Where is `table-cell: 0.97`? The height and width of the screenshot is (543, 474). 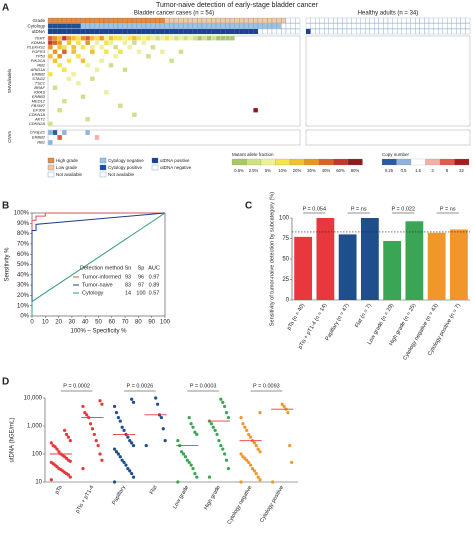
table-cell: 0.97 is located at coordinates (154, 277).